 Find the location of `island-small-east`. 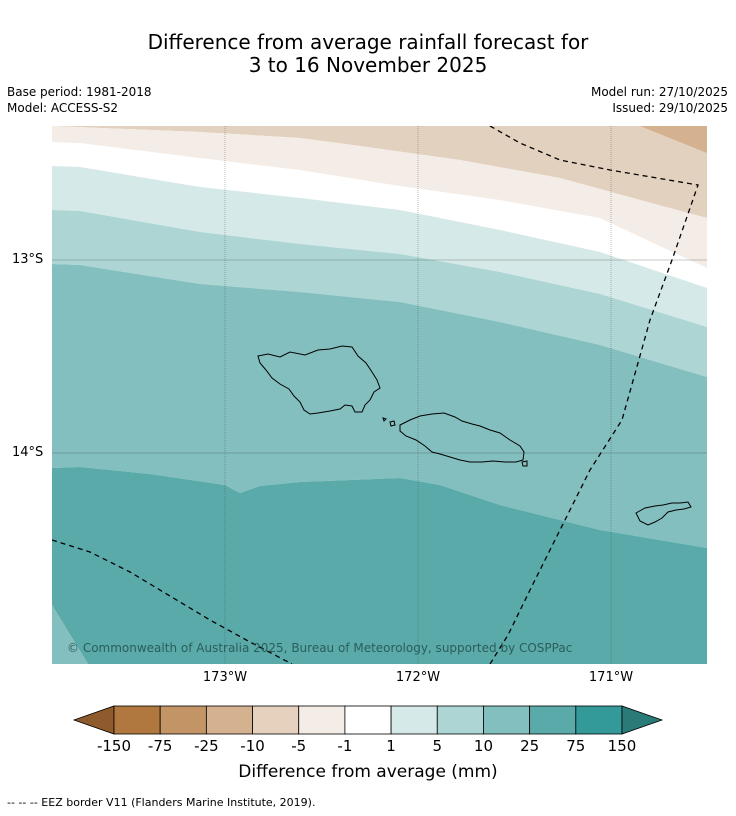

island-small-east is located at coordinates (524, 463).